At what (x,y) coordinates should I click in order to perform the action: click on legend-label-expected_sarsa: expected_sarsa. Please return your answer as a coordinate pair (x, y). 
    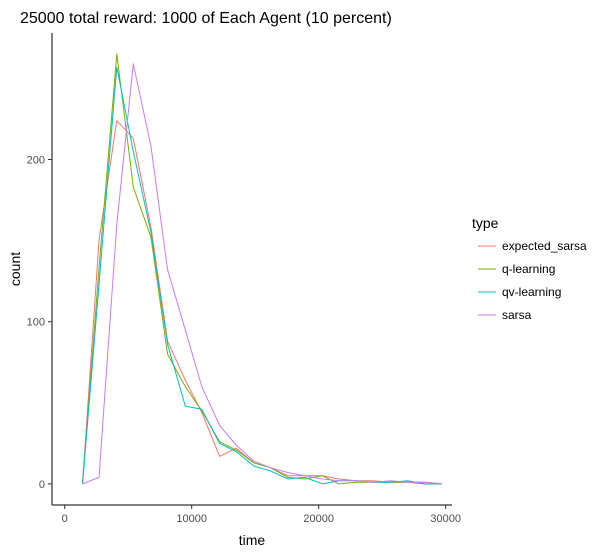
    Looking at the image, I should click on (544, 246).